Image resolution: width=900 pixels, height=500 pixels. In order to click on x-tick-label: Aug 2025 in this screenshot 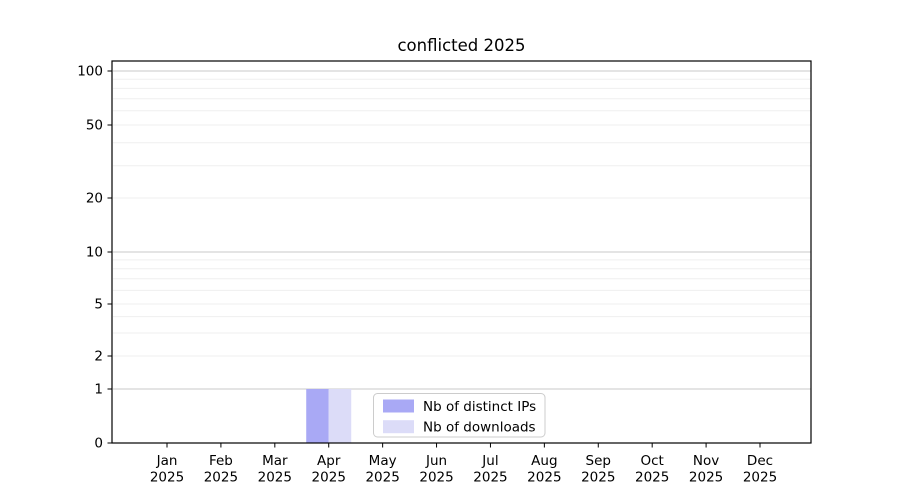, I will do `click(544, 469)`.